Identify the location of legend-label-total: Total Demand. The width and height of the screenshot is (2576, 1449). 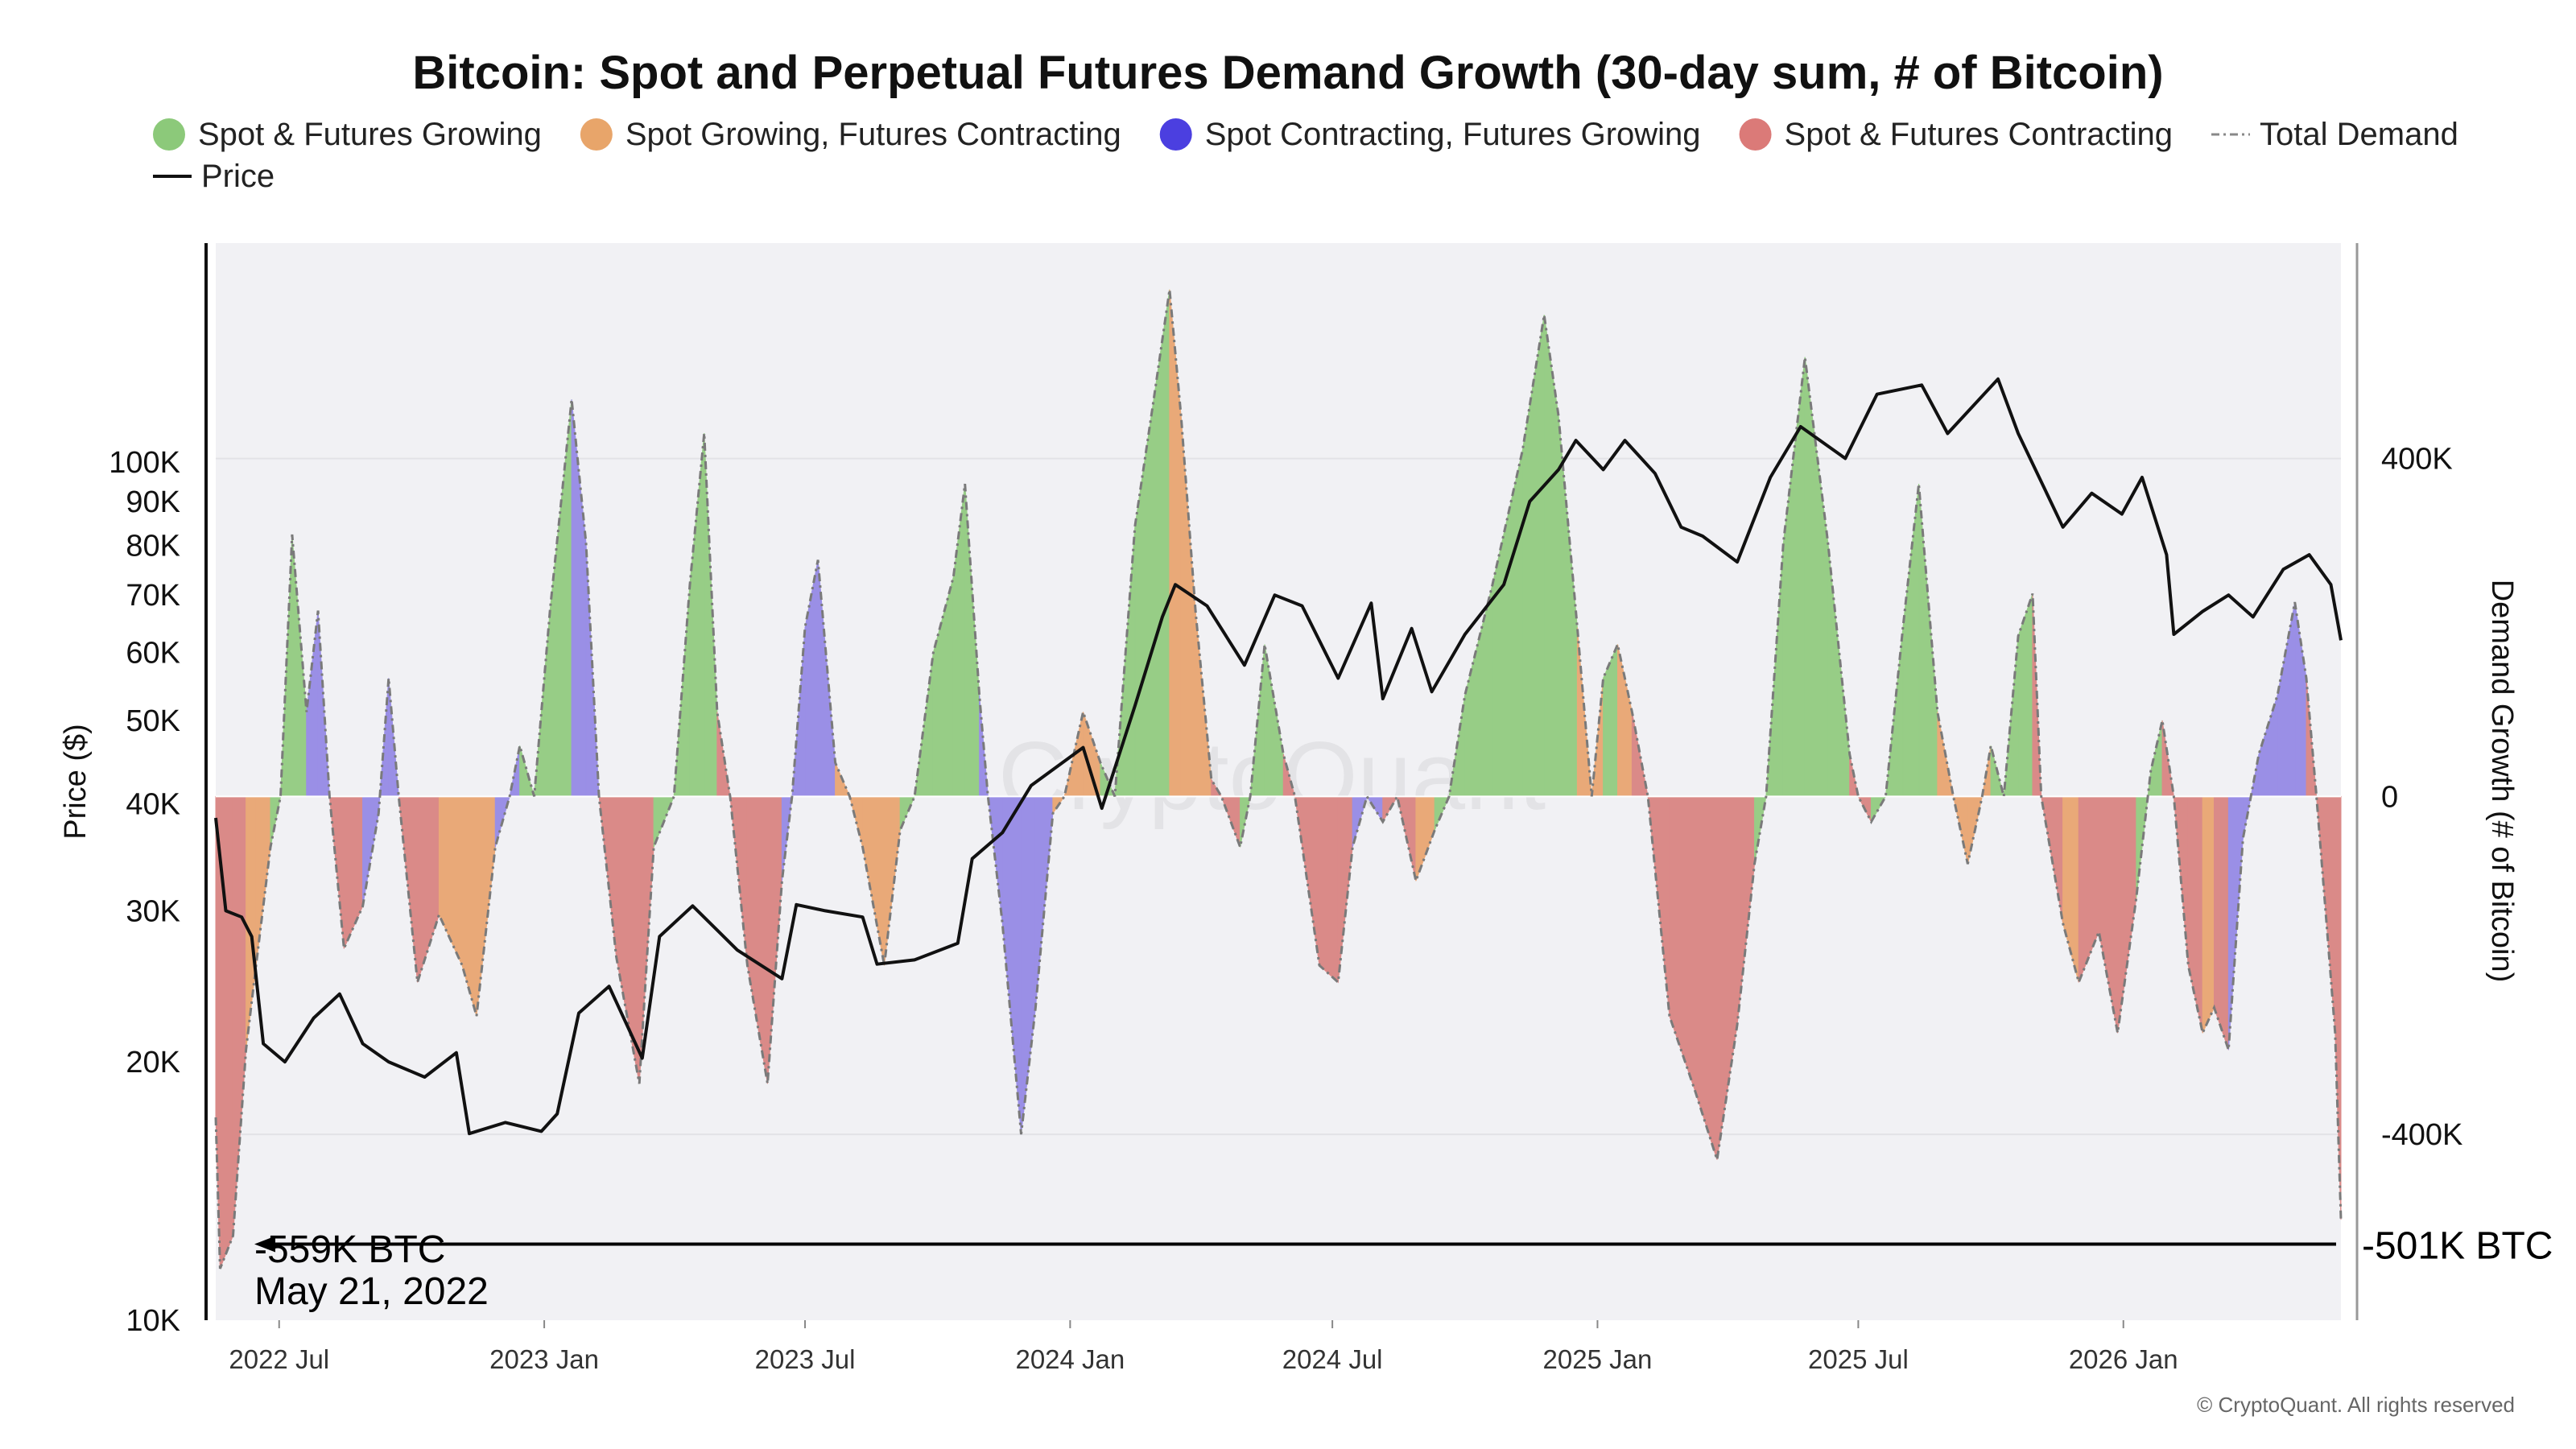
(2359, 134).